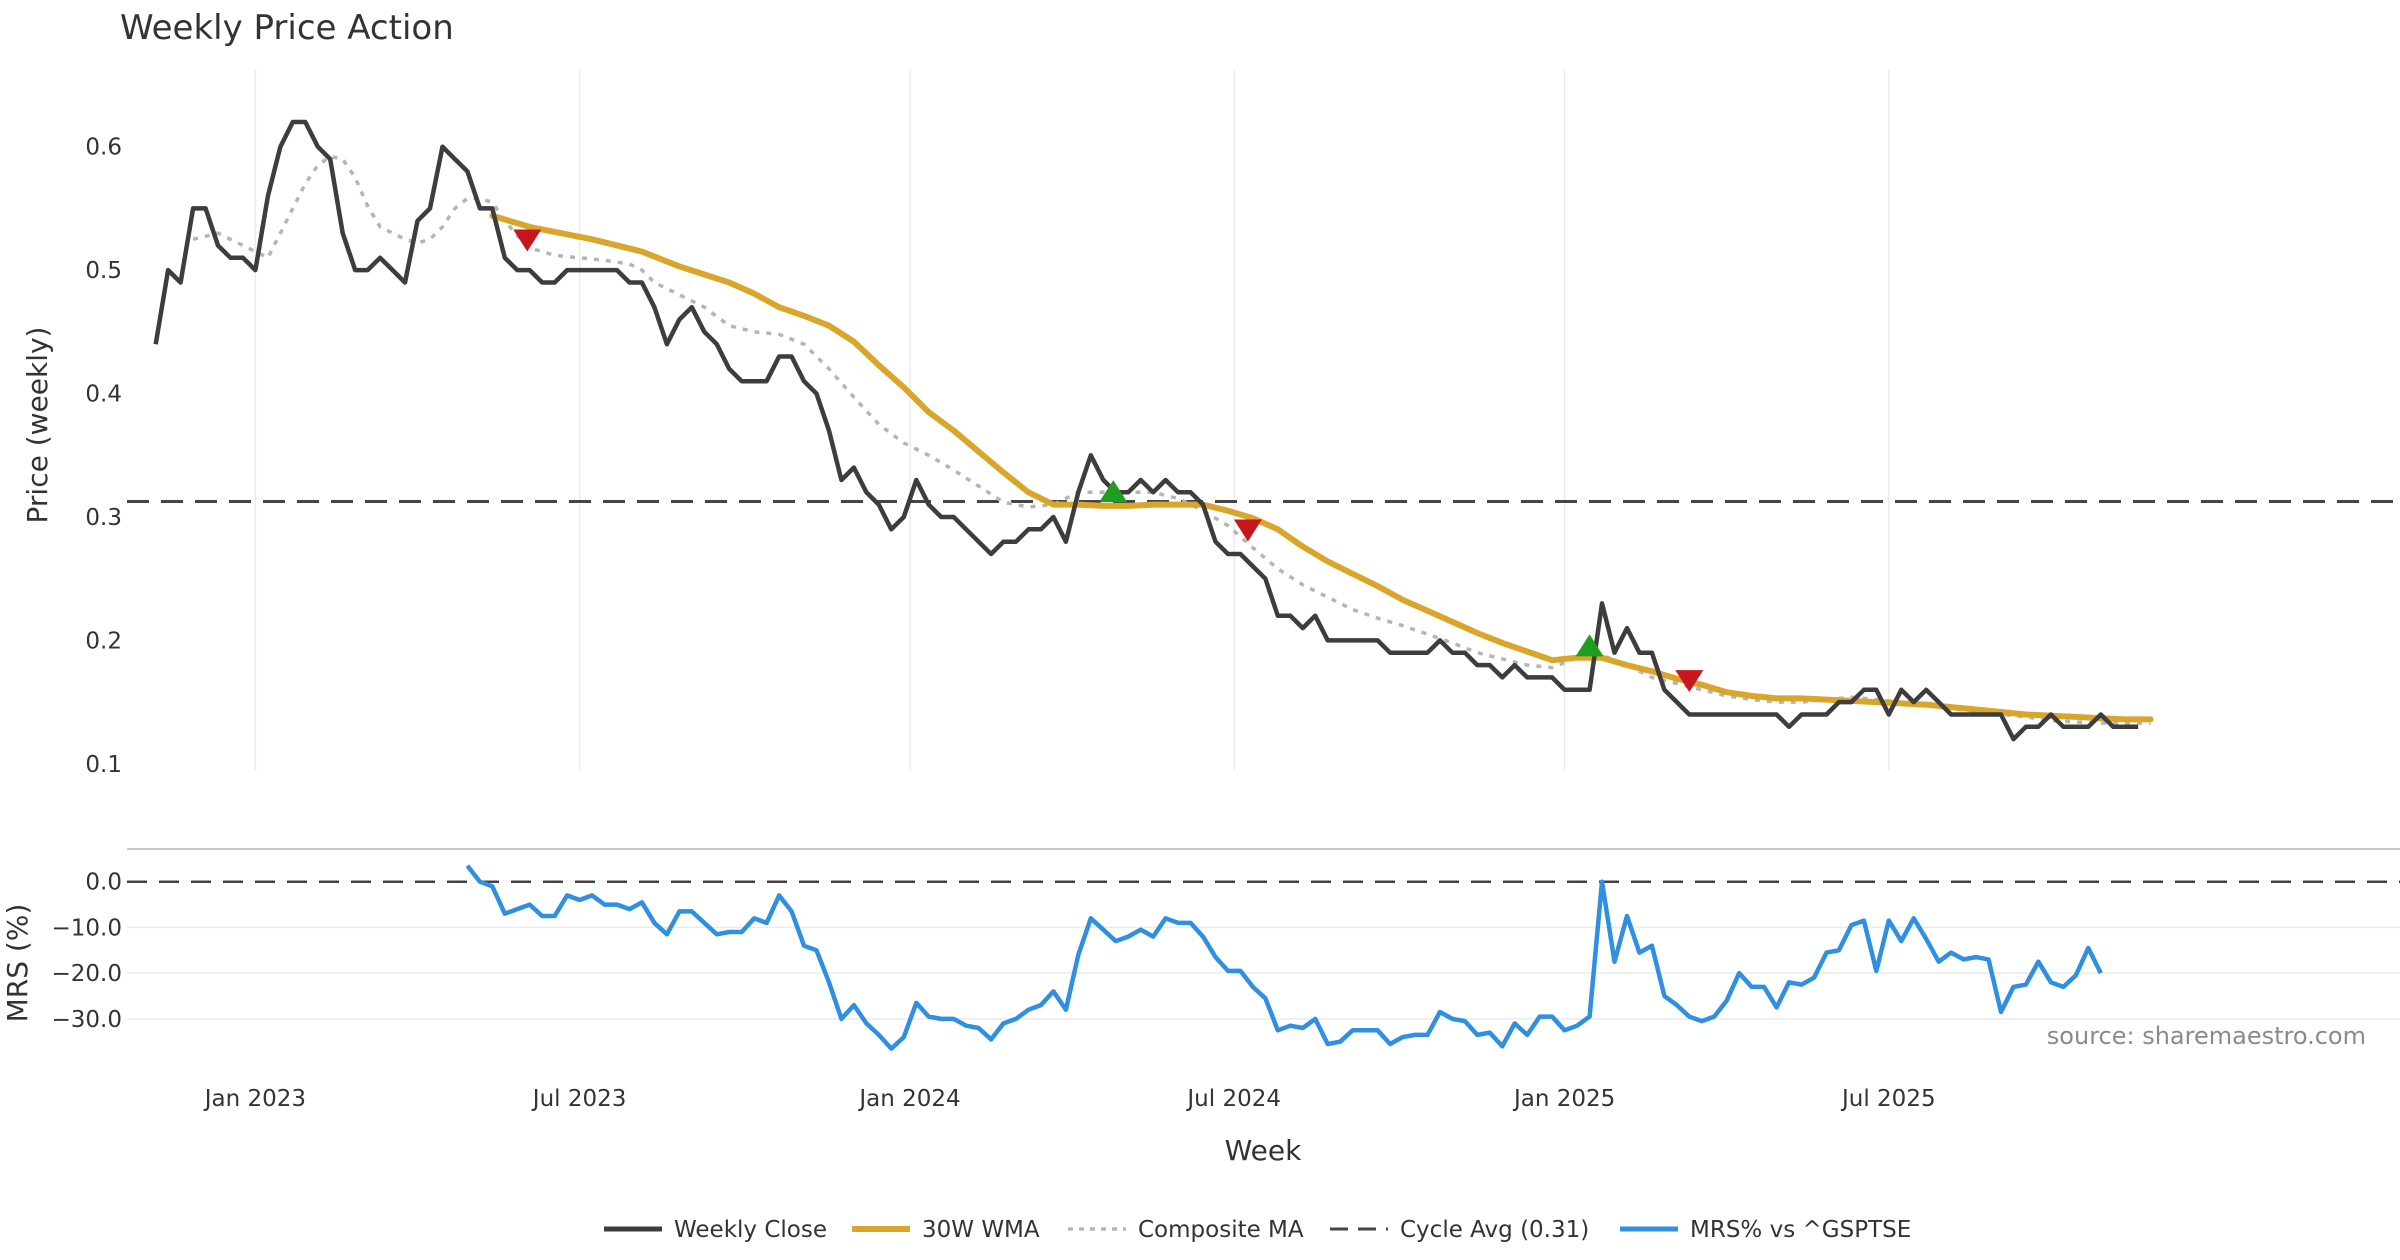  Describe the element at coordinates (17, 963) in the screenshot. I see `mrs-y-axis-label: MRS (%)` at that location.